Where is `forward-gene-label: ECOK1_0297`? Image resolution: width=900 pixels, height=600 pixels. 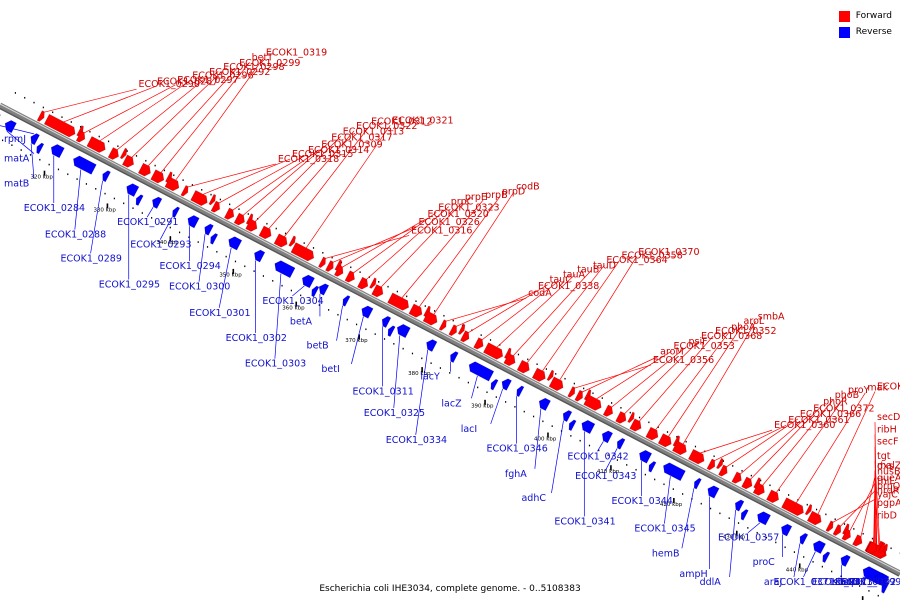 forward-gene-label: ECOK1_0297 is located at coordinates (207, 80).